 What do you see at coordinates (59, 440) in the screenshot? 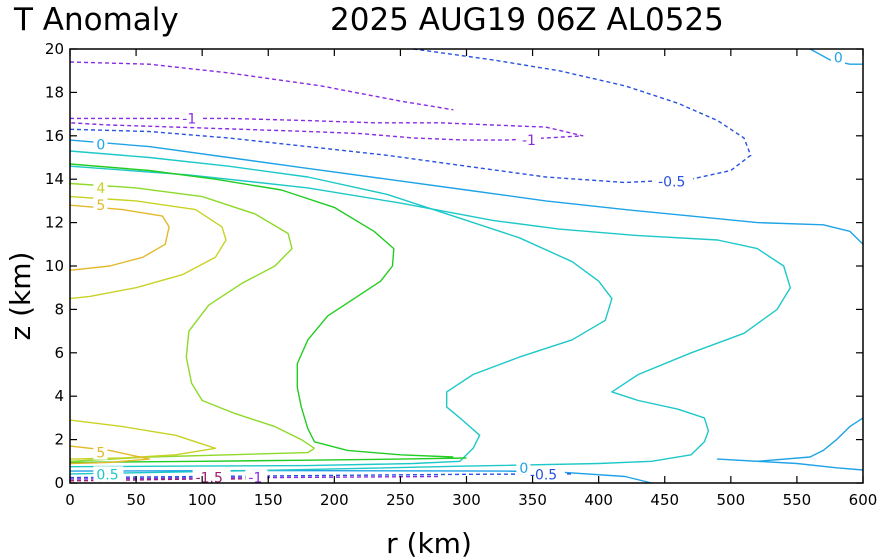
I see `y-tick-label-1: 2` at bounding box center [59, 440].